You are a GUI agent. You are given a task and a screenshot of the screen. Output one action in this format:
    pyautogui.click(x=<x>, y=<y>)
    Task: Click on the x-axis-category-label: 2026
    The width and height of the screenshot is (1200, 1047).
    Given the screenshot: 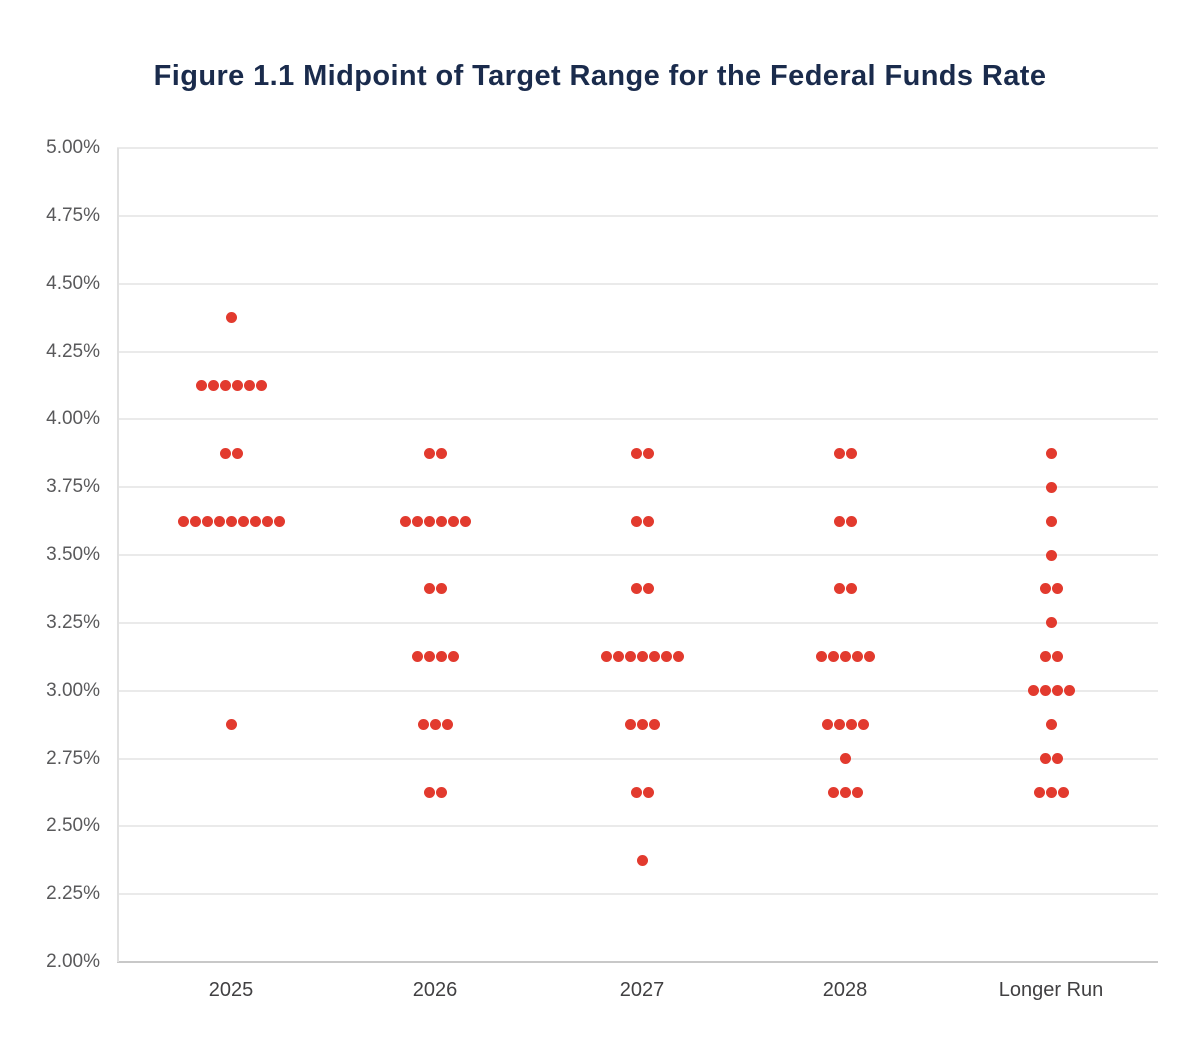 What is the action you would take?
    pyautogui.click(x=435, y=990)
    